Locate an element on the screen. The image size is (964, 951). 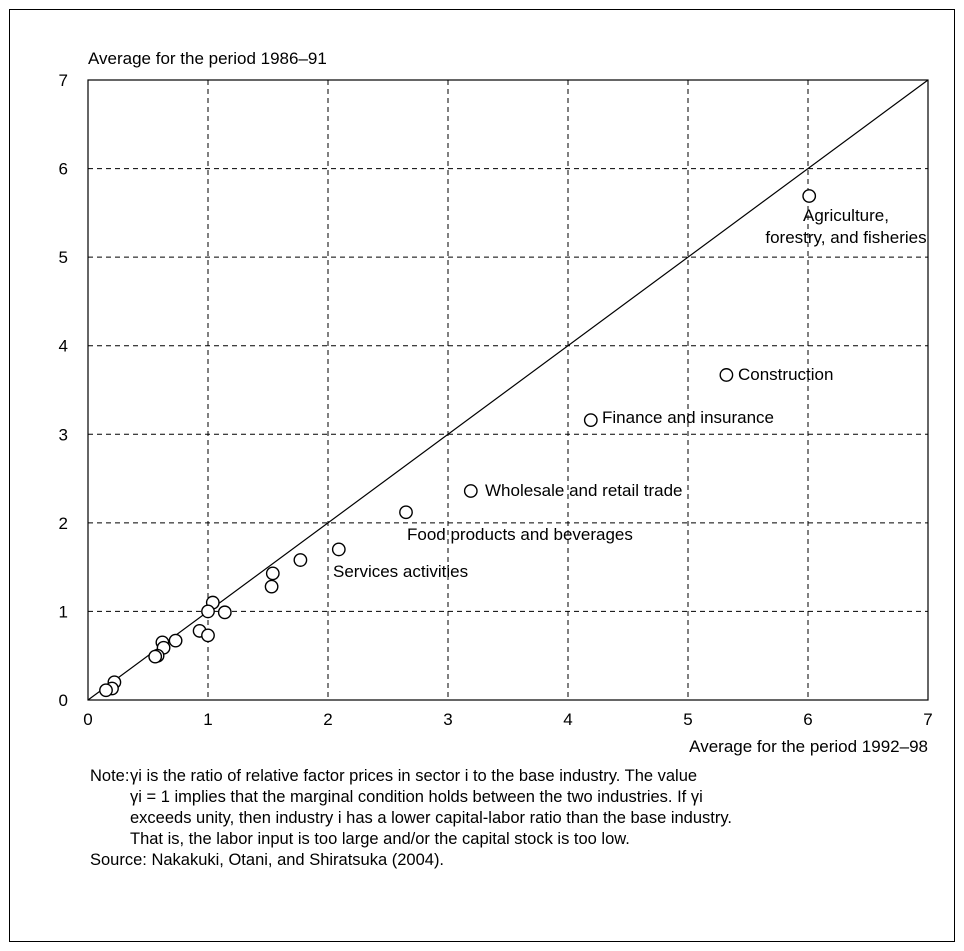
x-tick-label: 7 is located at coordinates (927, 719).